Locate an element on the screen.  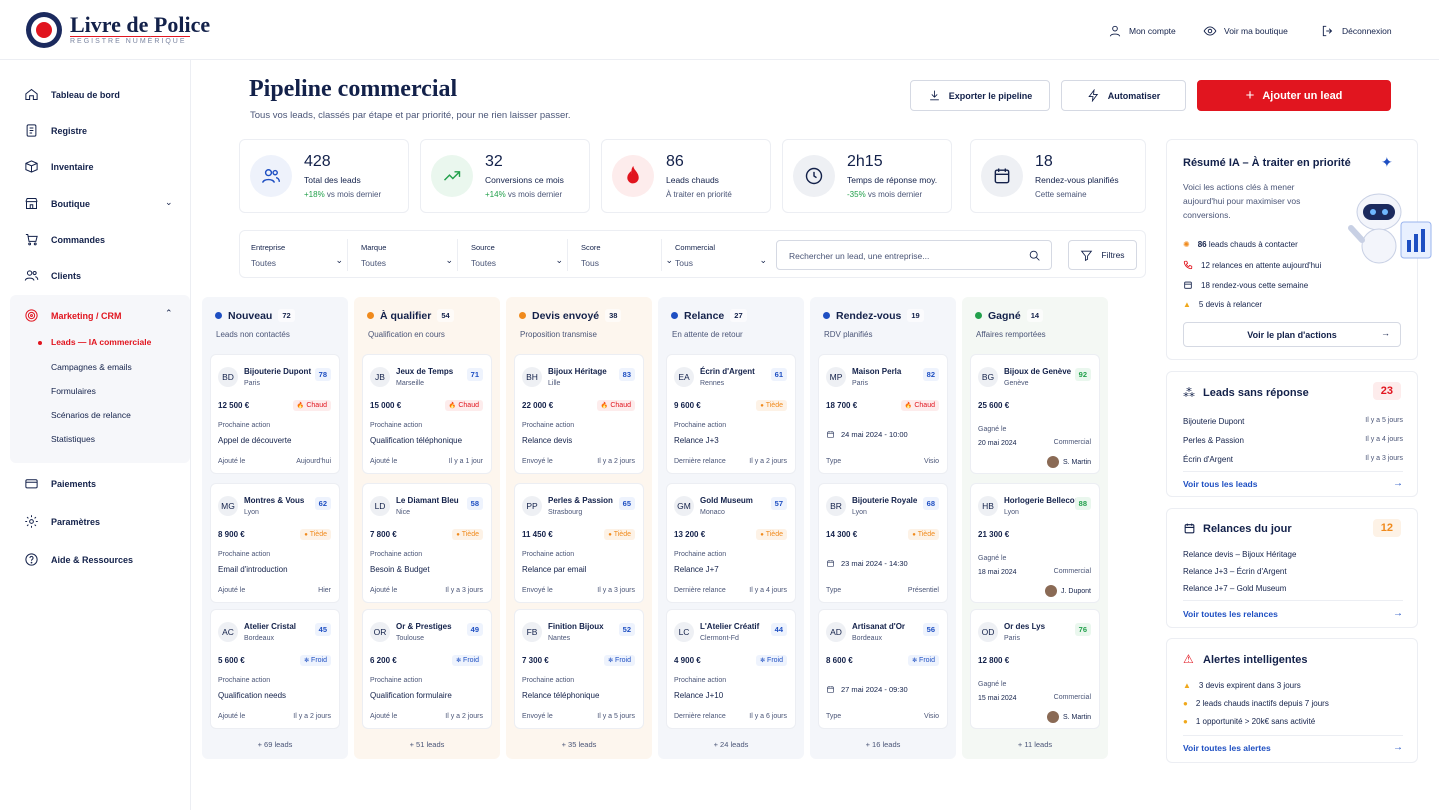
more-leads-link: + 24 leads is located at coordinates (731, 744).